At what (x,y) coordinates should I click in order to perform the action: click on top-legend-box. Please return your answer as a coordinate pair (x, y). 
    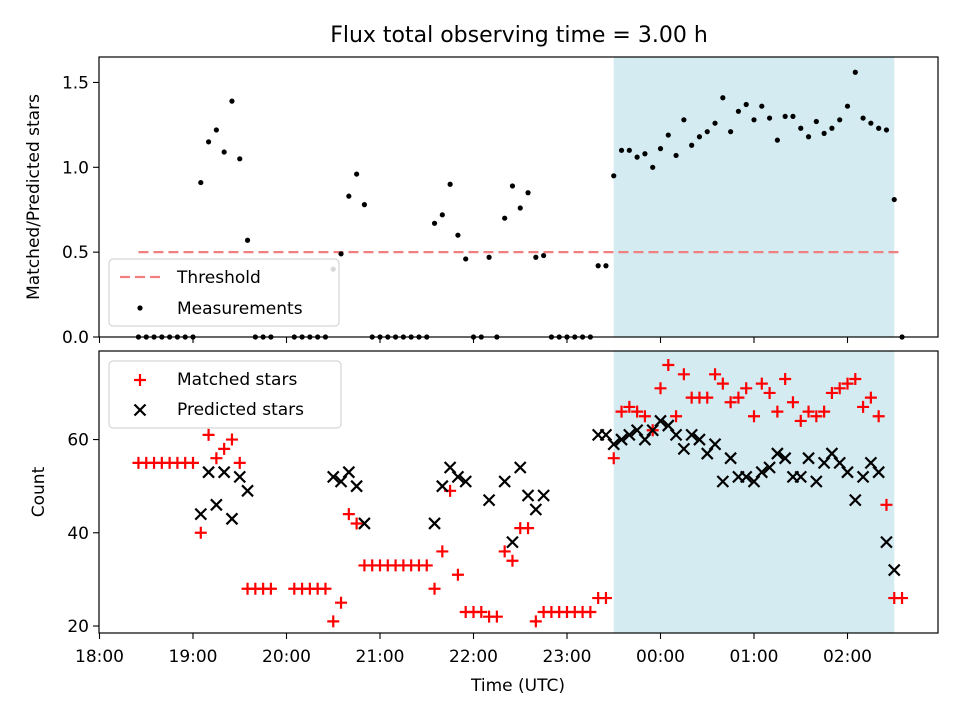
    Looking at the image, I should click on (224, 292).